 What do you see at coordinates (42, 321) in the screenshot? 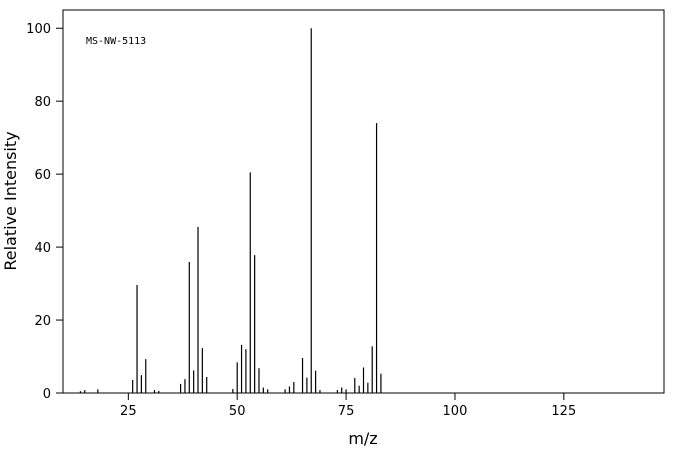
I see `y-tick-label: 20` at bounding box center [42, 321].